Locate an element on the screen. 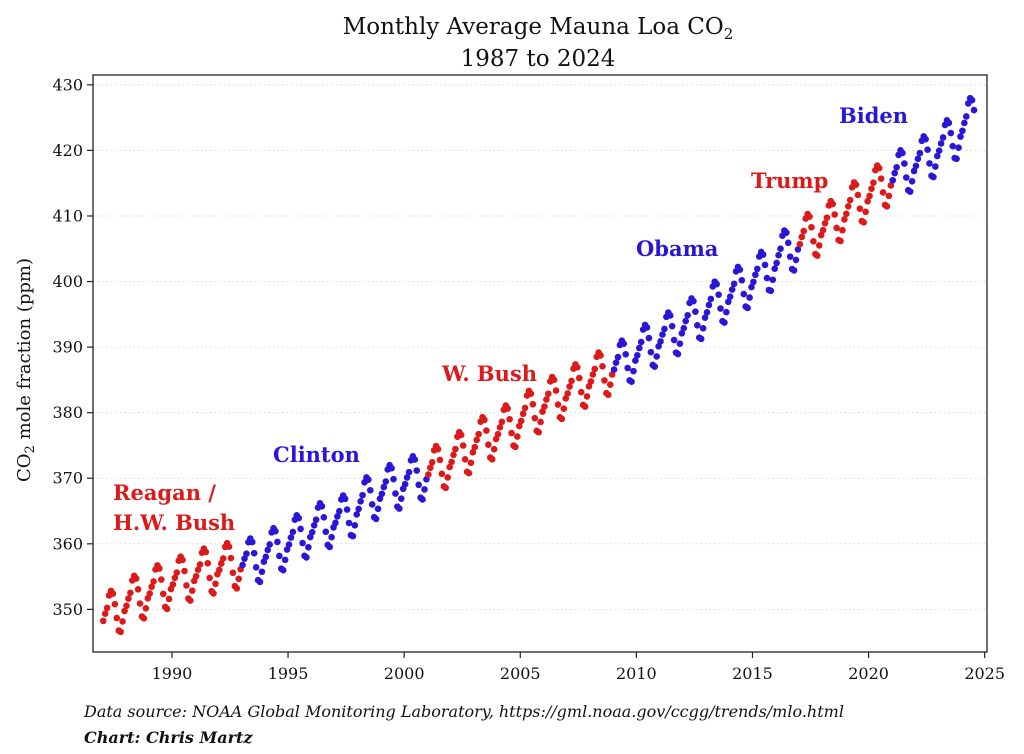 This screenshot has height=754, width=1024. y-axis: 350 360 370 380 390 400 410 420 430 is located at coordinates (72, 347).